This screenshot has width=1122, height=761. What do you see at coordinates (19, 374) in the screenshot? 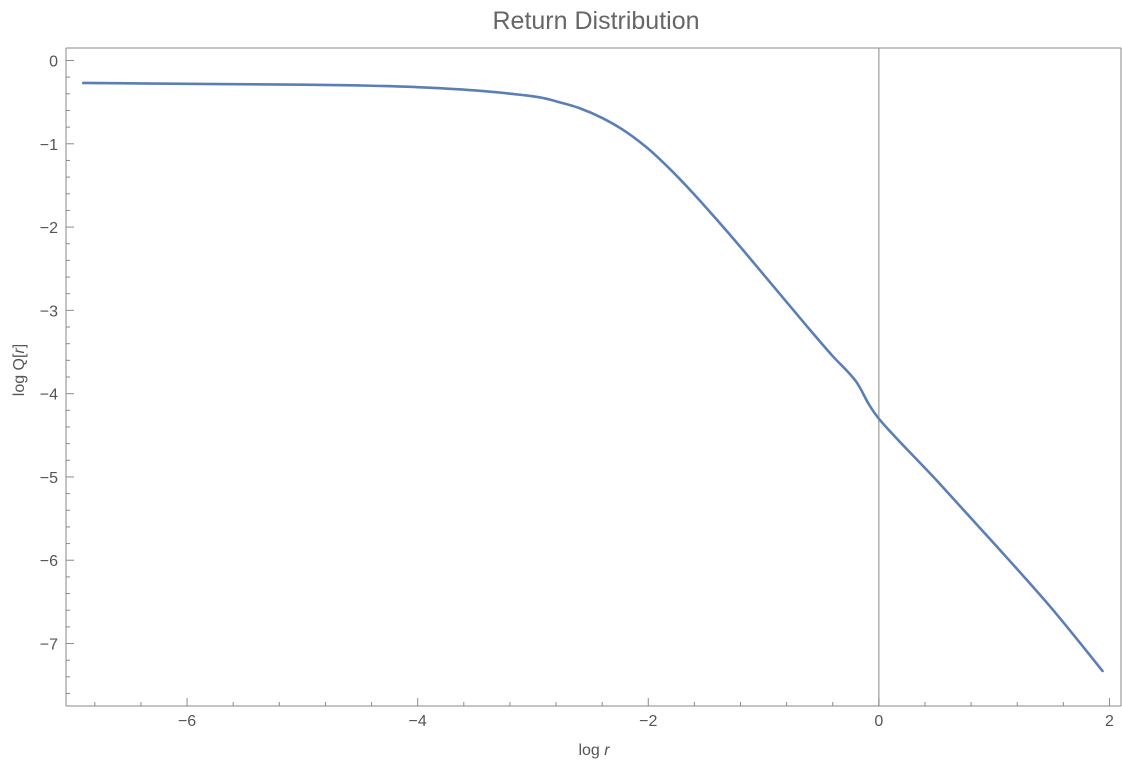
I see `y-axis-label-prefix: log Q[` at bounding box center [19, 374].